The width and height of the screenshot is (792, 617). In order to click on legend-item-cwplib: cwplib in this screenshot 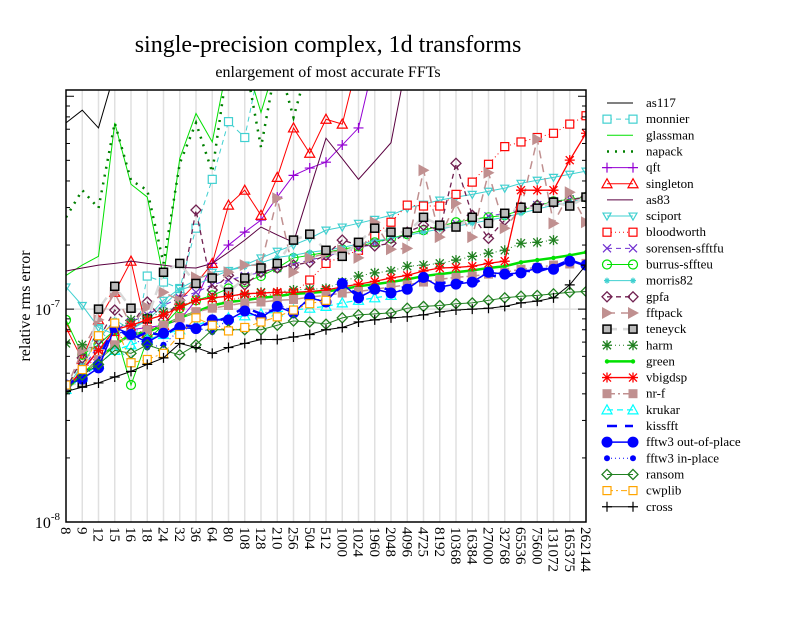, I will do `click(641, 490)`.